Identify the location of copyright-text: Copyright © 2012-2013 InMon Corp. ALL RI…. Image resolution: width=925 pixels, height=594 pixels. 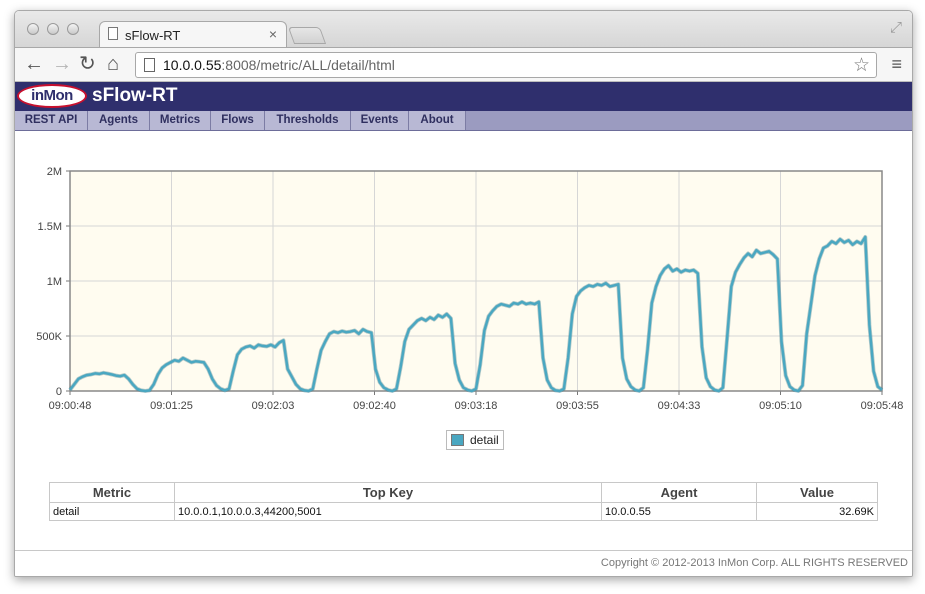
(754, 563).